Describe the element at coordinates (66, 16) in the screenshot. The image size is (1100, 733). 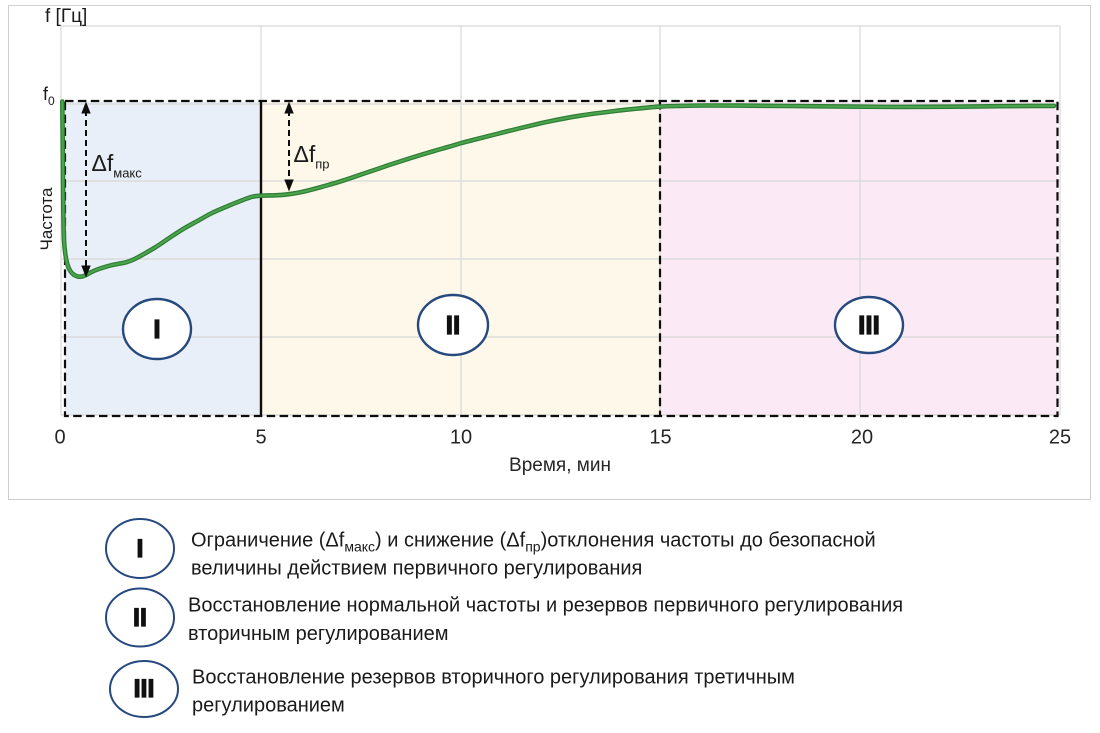
I see `svg-text: f [Гц]` at that location.